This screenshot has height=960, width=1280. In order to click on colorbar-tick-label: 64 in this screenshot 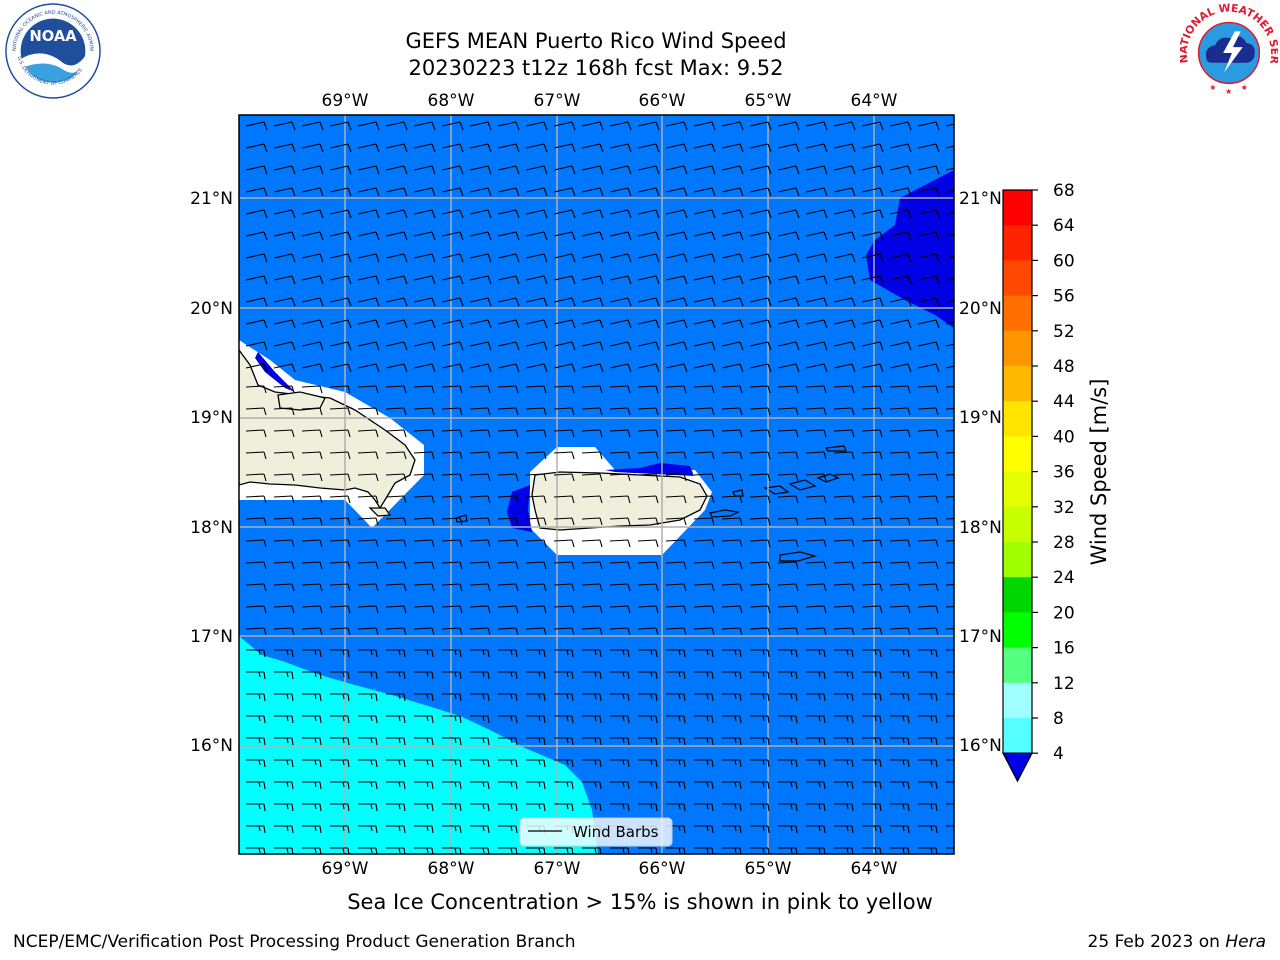, I will do `click(1064, 226)`.